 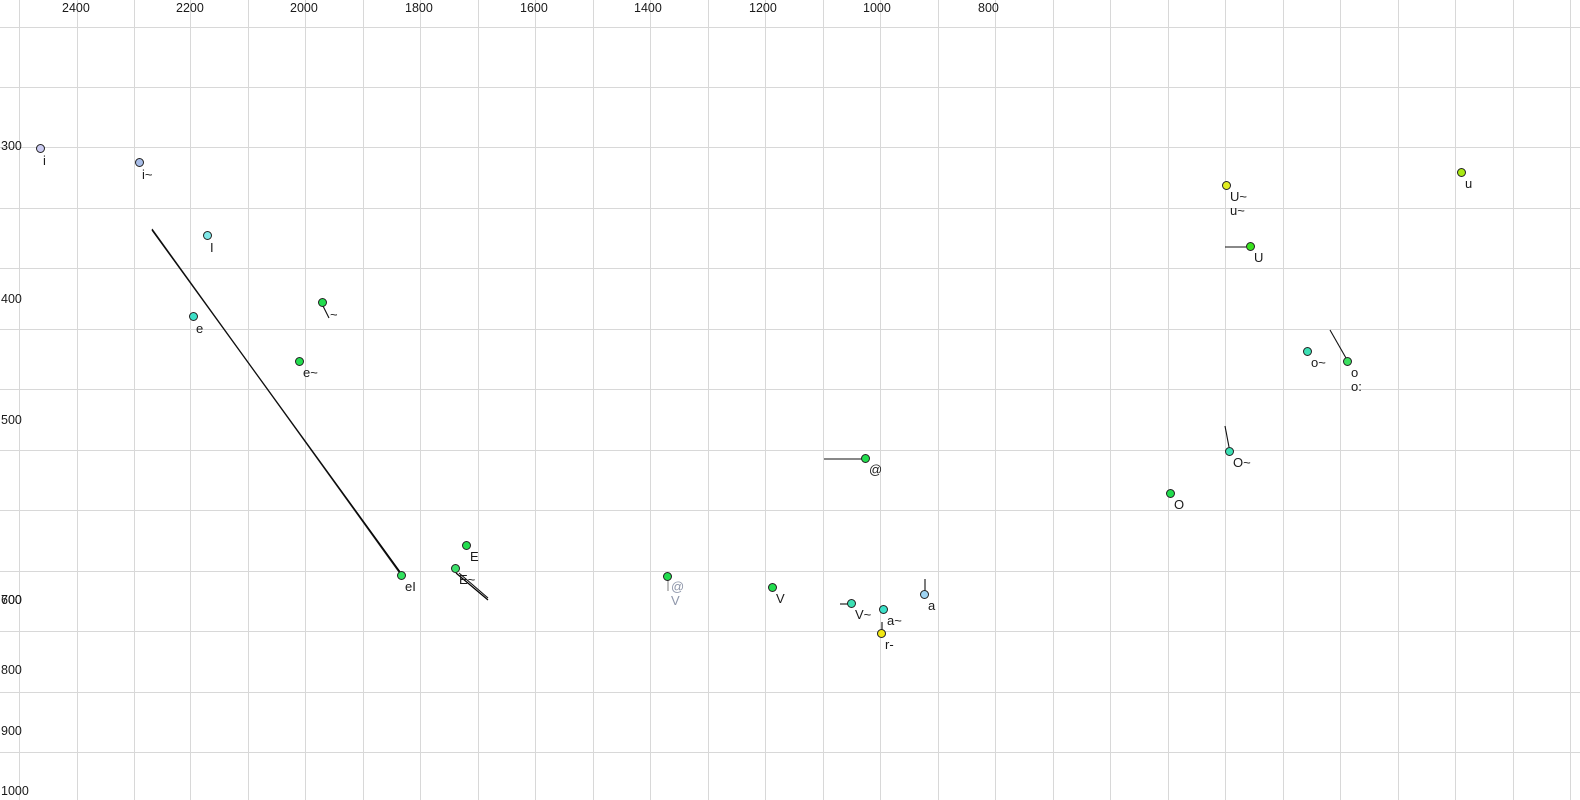 What do you see at coordinates (648, 8) in the screenshot?
I see `x-axis-tick-label: 1400` at bounding box center [648, 8].